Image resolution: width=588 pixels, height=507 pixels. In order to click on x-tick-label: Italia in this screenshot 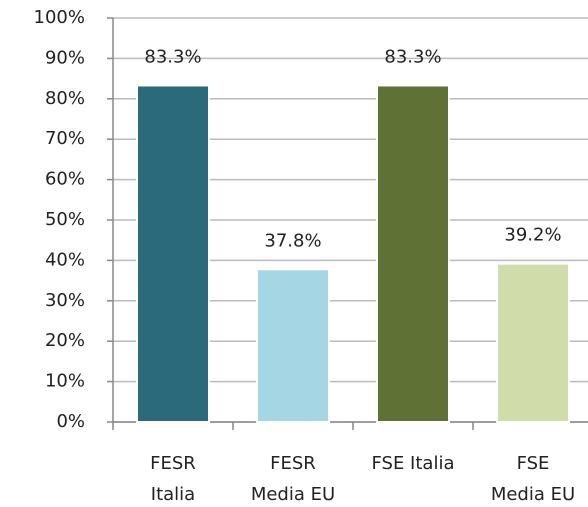, I will do `click(173, 494)`.